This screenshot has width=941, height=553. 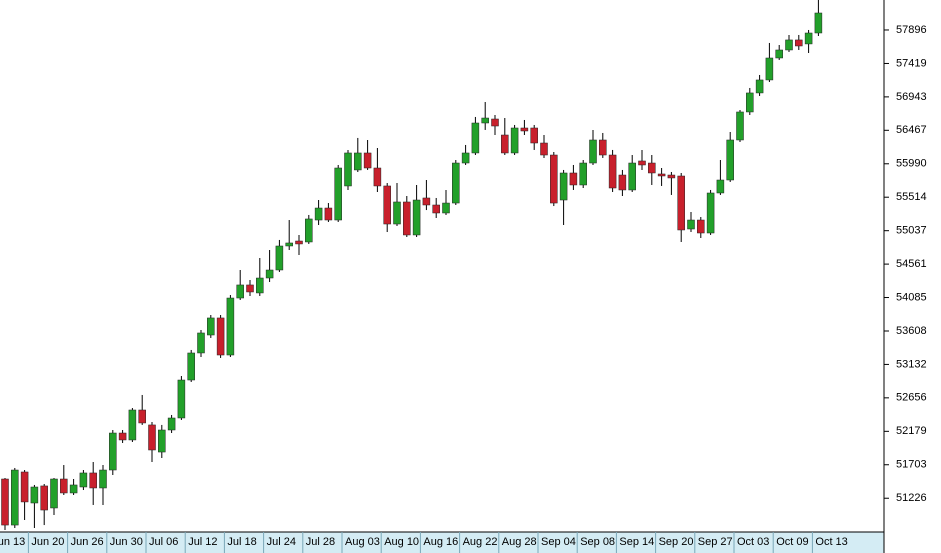 What do you see at coordinates (241, 542) in the screenshot?
I see `x-tick-label: Jul 18` at bounding box center [241, 542].